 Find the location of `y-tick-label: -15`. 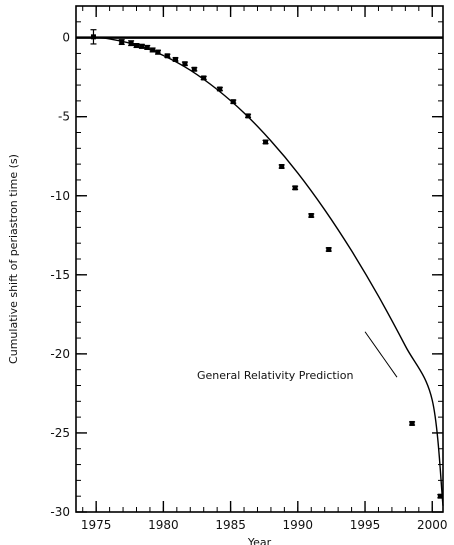

y-tick-label: -15 is located at coordinates (60, 275).